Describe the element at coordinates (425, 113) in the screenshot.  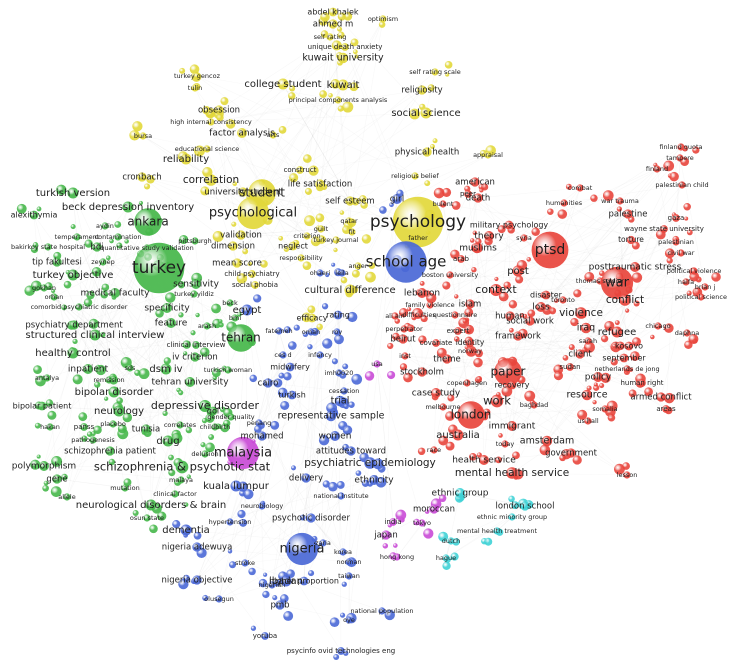
I see `node-label: social science` at that location.